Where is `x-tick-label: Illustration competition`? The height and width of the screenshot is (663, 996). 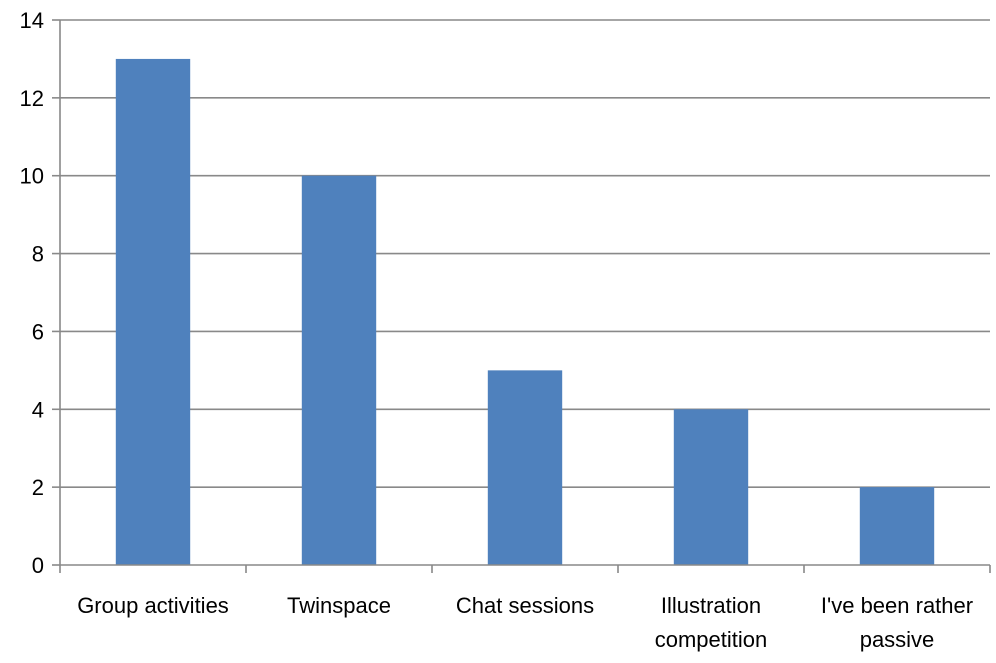 x-tick-label: Illustration competition is located at coordinates (711, 622).